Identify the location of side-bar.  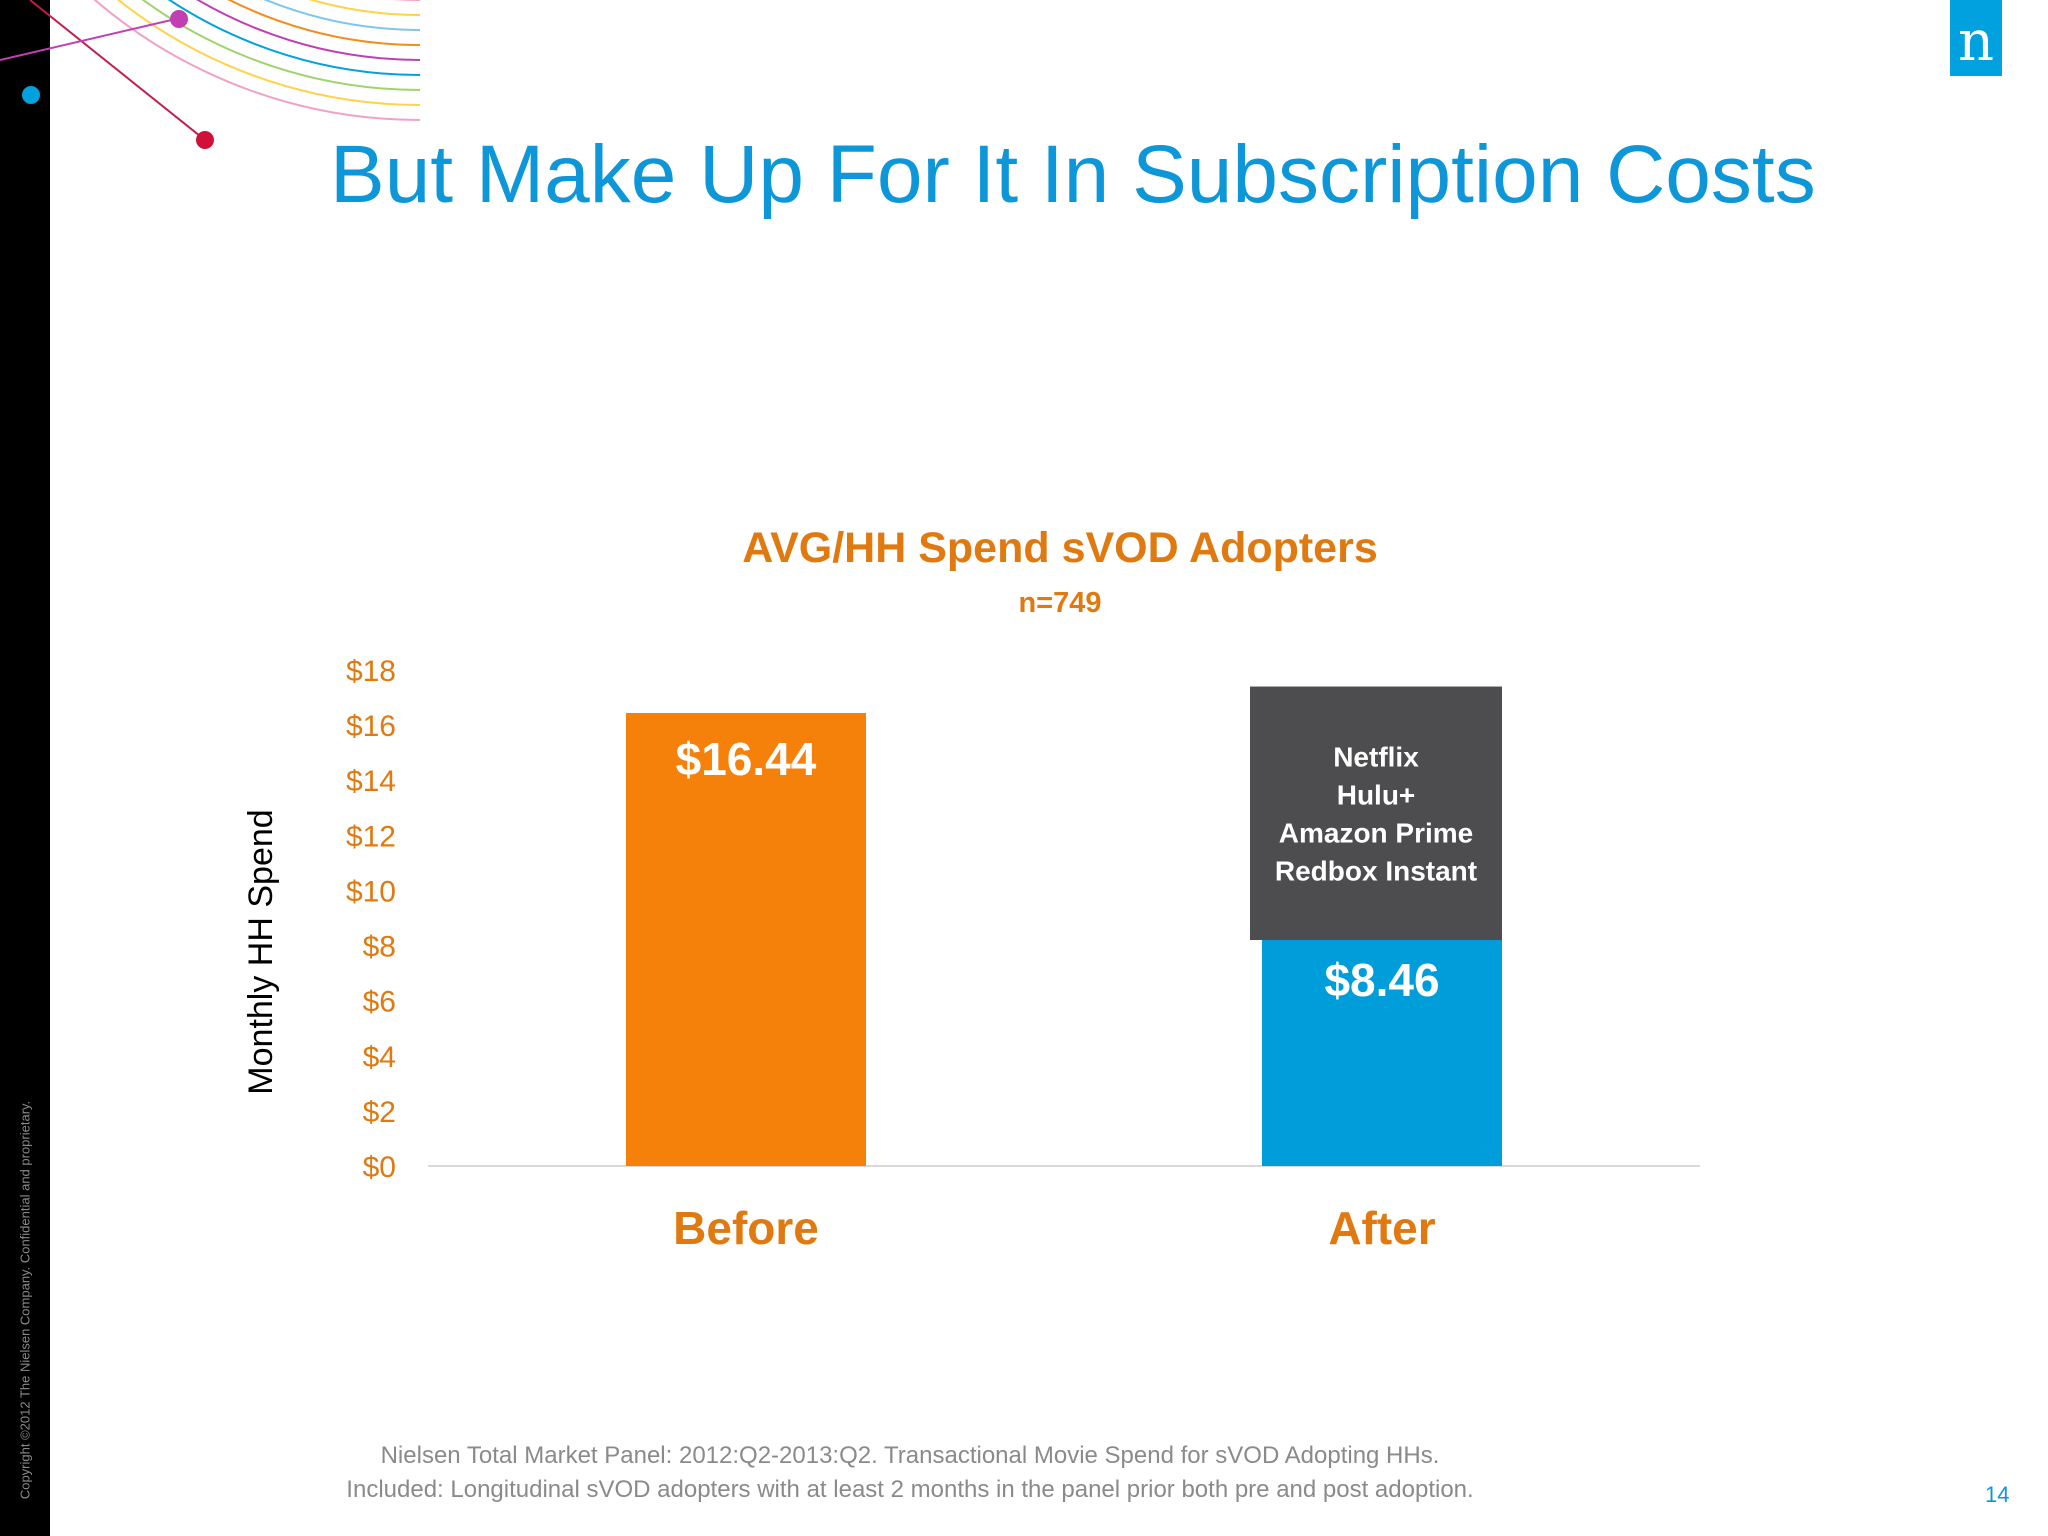
(25, 768).